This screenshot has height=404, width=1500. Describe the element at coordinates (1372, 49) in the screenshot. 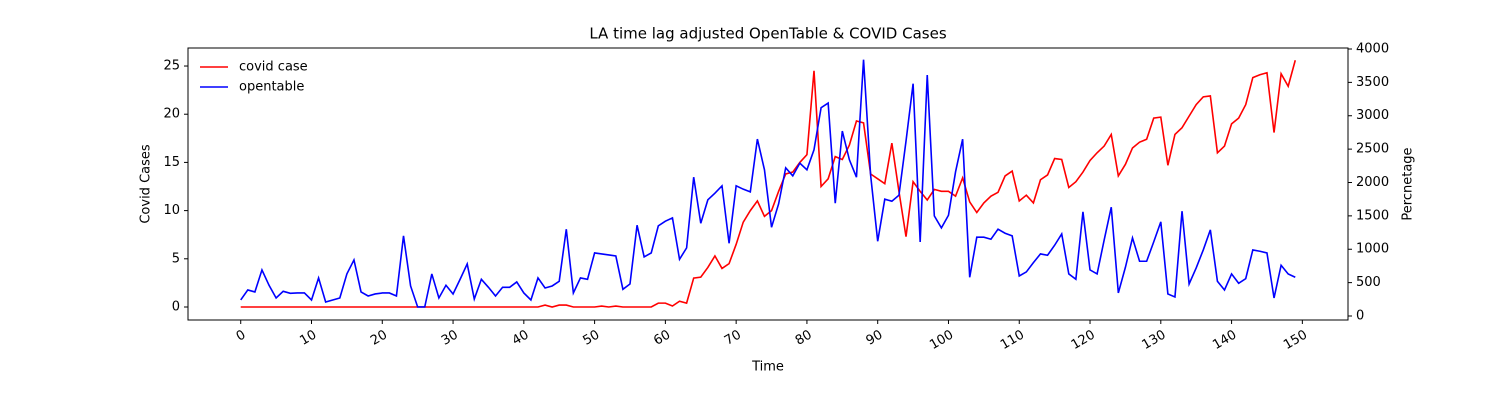

I see `y2-tick-label: 4000` at that location.